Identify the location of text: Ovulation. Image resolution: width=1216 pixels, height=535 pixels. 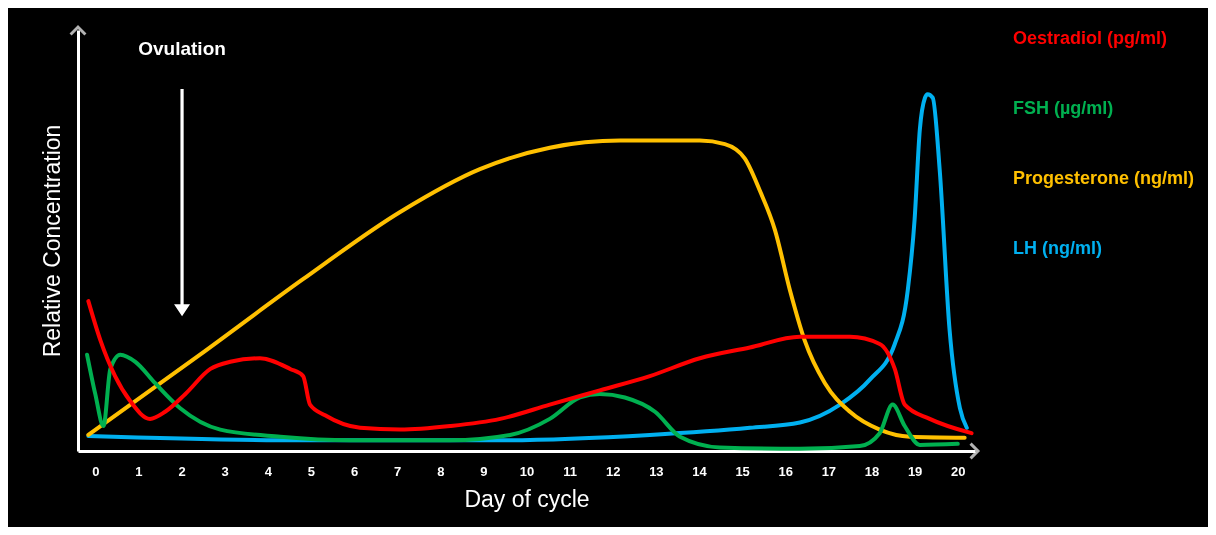
(182, 49).